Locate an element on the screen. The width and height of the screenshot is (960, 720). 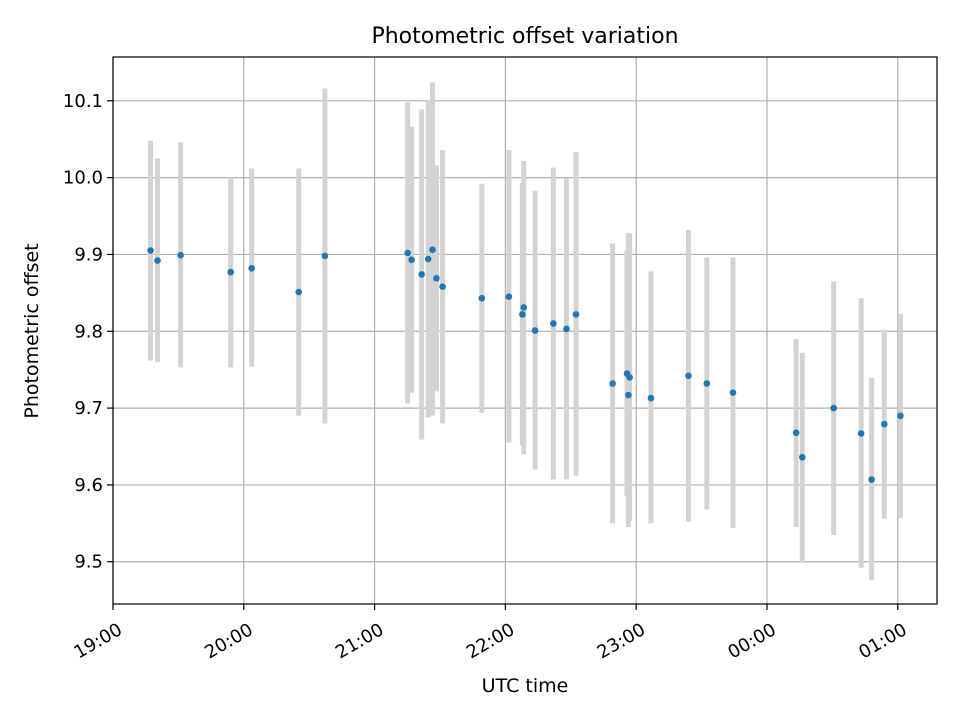
x-axis-label: UTC time is located at coordinates (525, 686).